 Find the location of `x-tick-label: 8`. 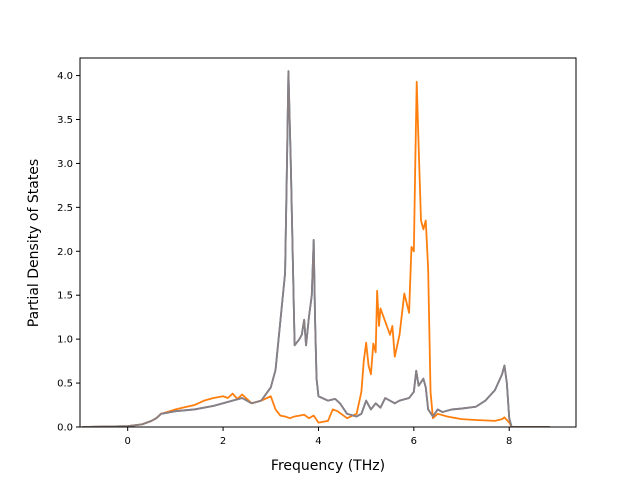

x-tick-label: 8 is located at coordinates (509, 441).